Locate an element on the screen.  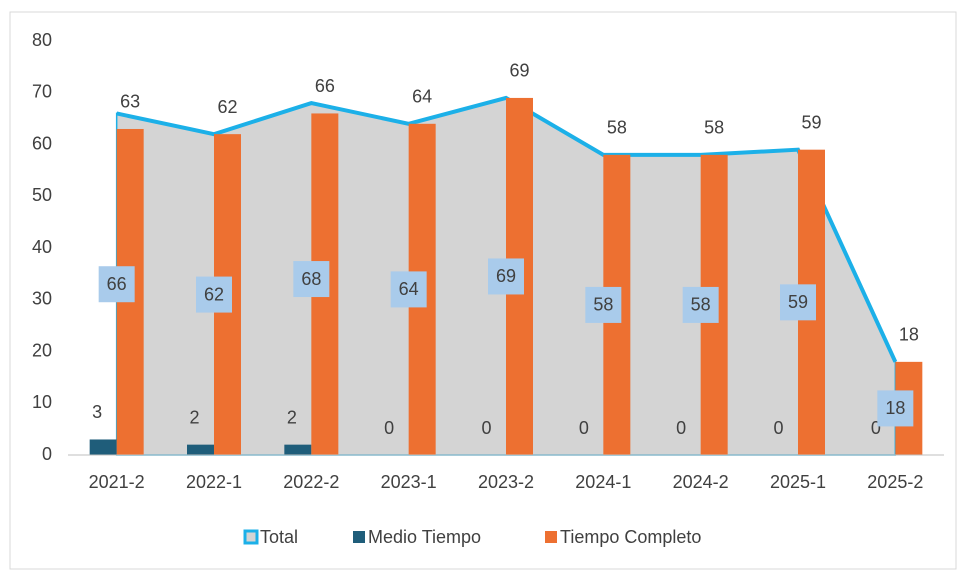
y-tick-label: 20 is located at coordinates (42, 350).